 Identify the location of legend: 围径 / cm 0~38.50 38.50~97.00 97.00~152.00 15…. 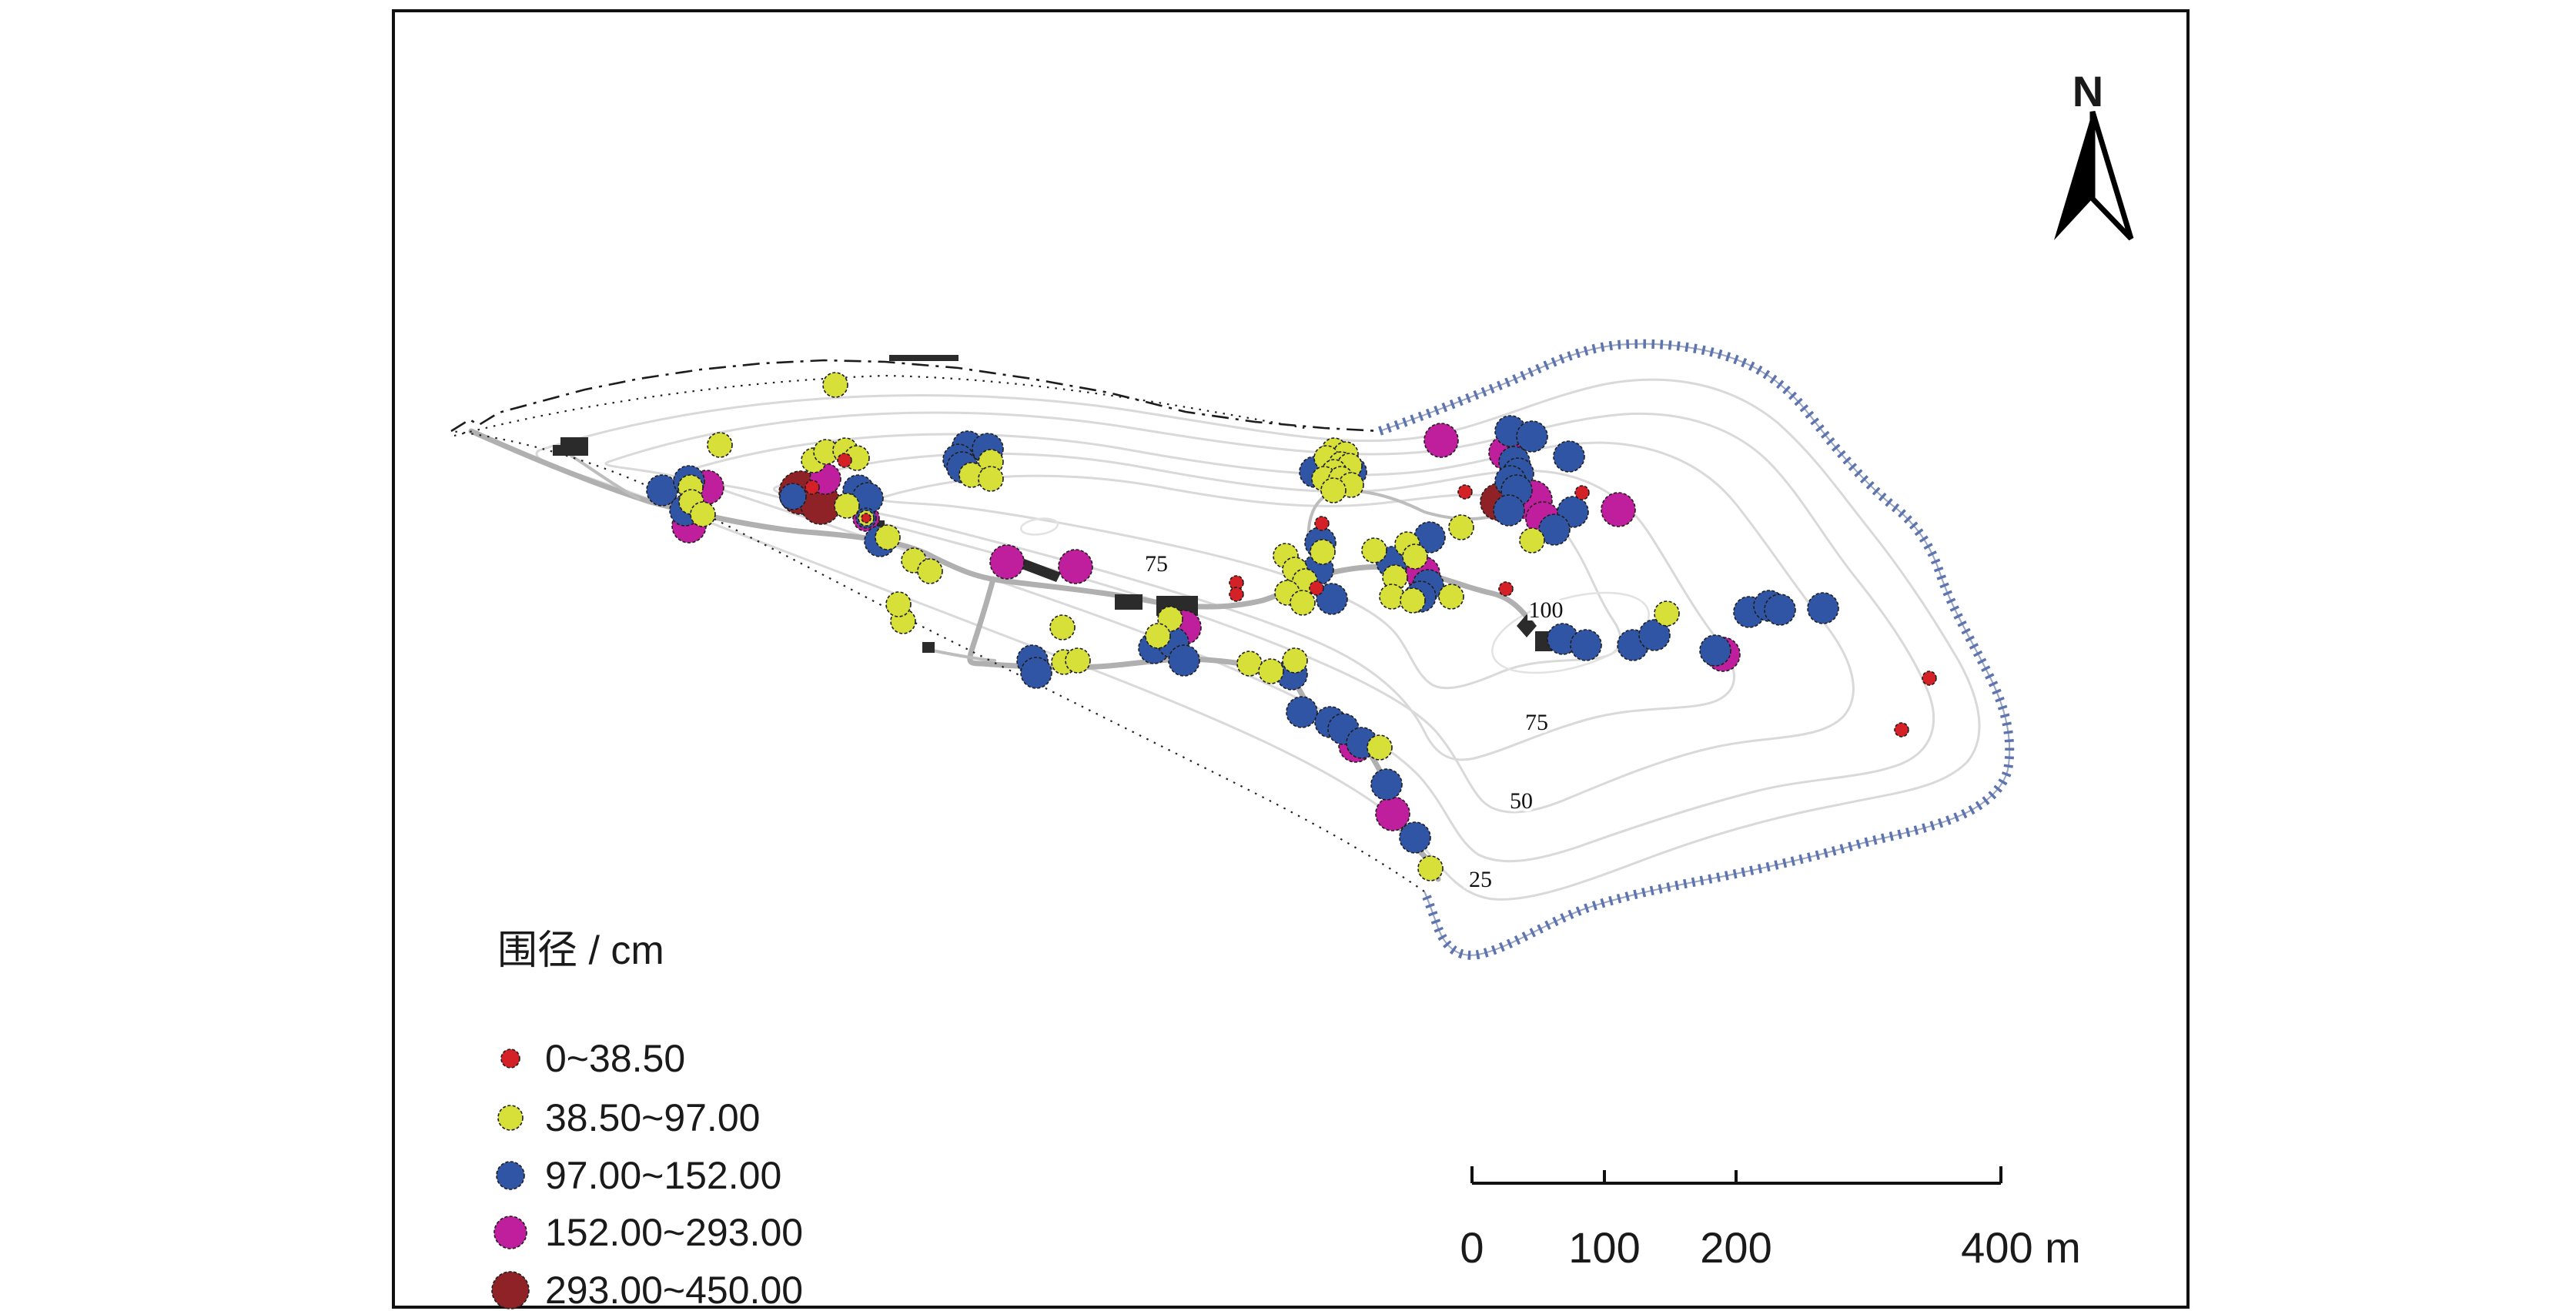
(647, 1119).